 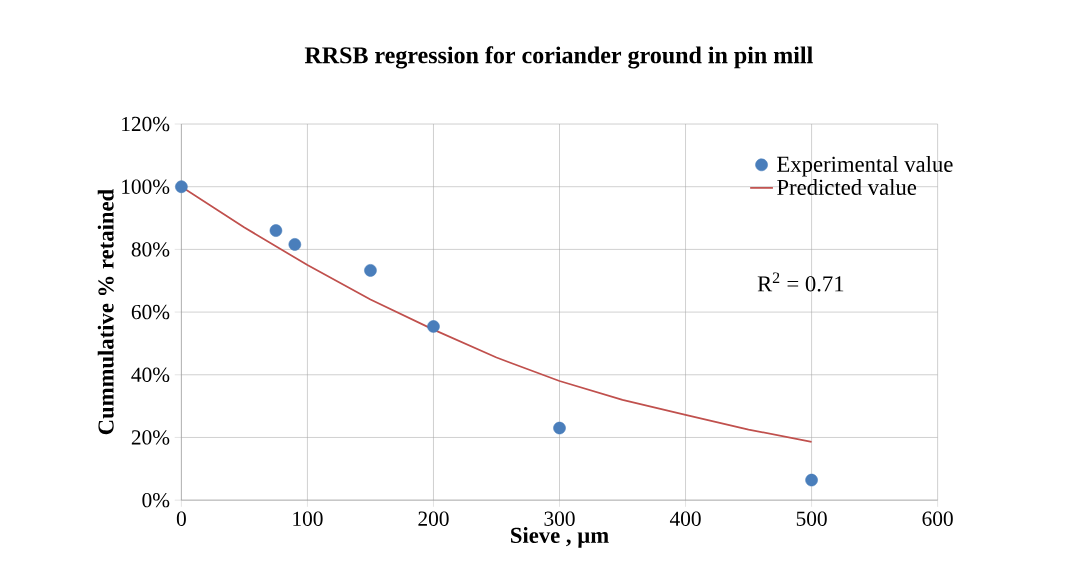 What do you see at coordinates (105, 312) in the screenshot?
I see `y-axis-title: Cummulative % retained` at bounding box center [105, 312].